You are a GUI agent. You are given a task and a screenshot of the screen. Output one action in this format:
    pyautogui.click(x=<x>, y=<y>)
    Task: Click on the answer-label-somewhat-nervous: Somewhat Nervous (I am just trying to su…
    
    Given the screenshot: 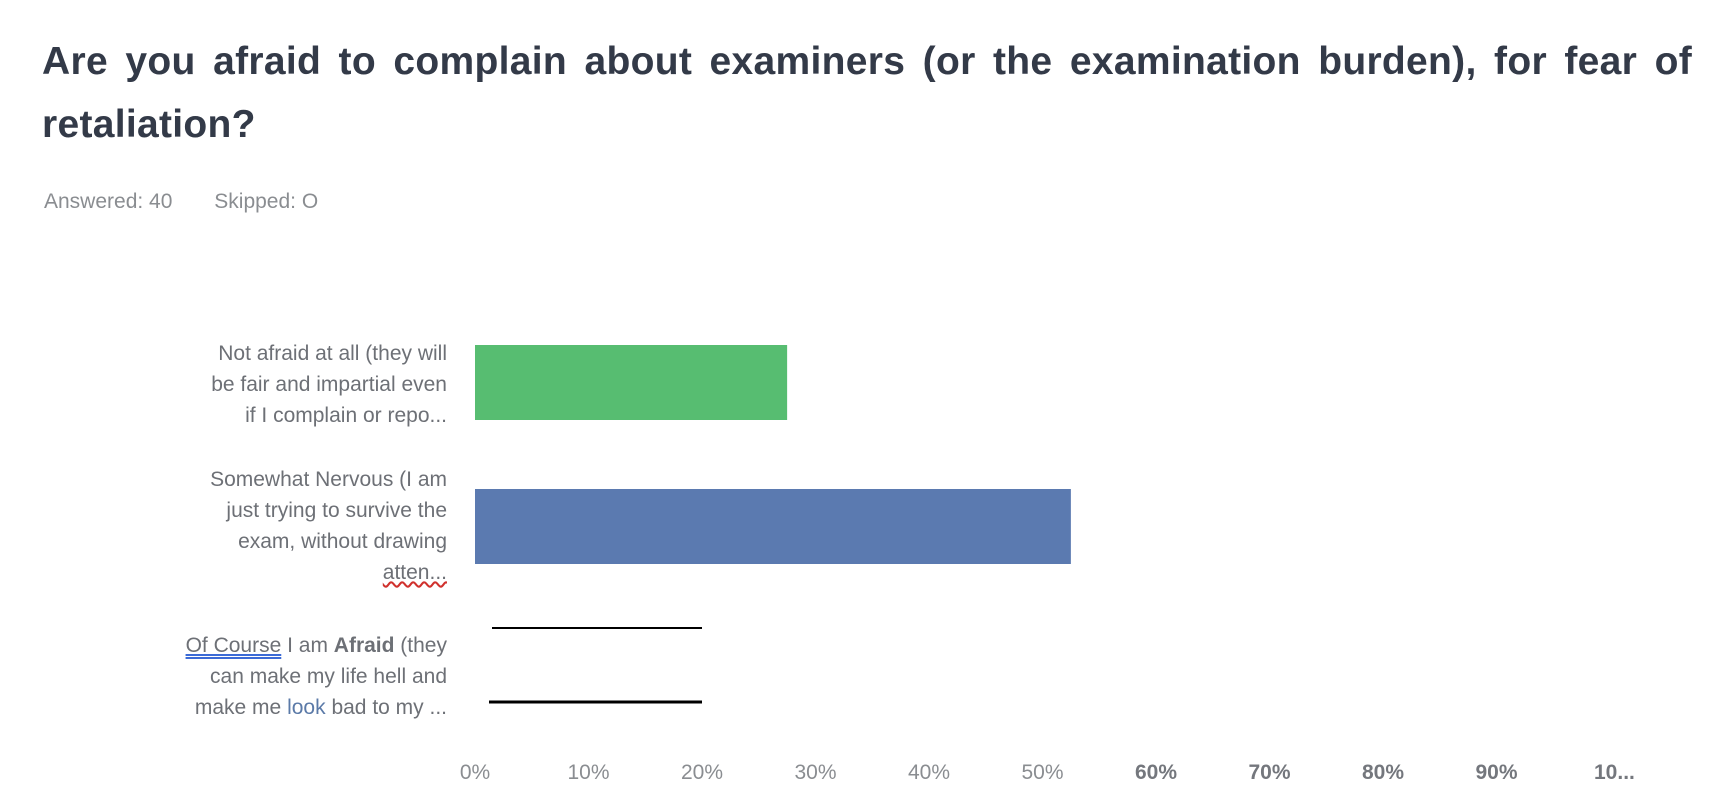 What is the action you would take?
    pyautogui.click(x=297, y=526)
    